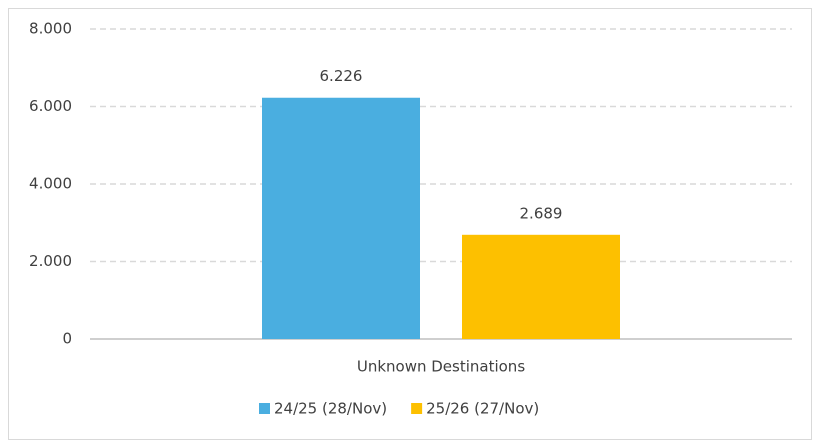  What do you see at coordinates (441, 367) in the screenshot?
I see `x-tick-label: Unknown Destinations` at bounding box center [441, 367].